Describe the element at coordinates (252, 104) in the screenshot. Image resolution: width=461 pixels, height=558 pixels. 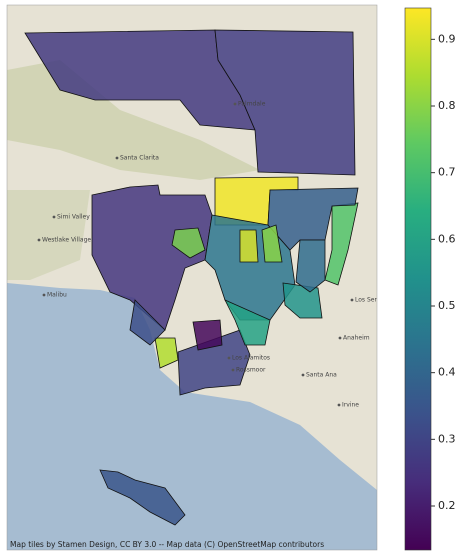
I see `place-label: Palmdale` at that location.